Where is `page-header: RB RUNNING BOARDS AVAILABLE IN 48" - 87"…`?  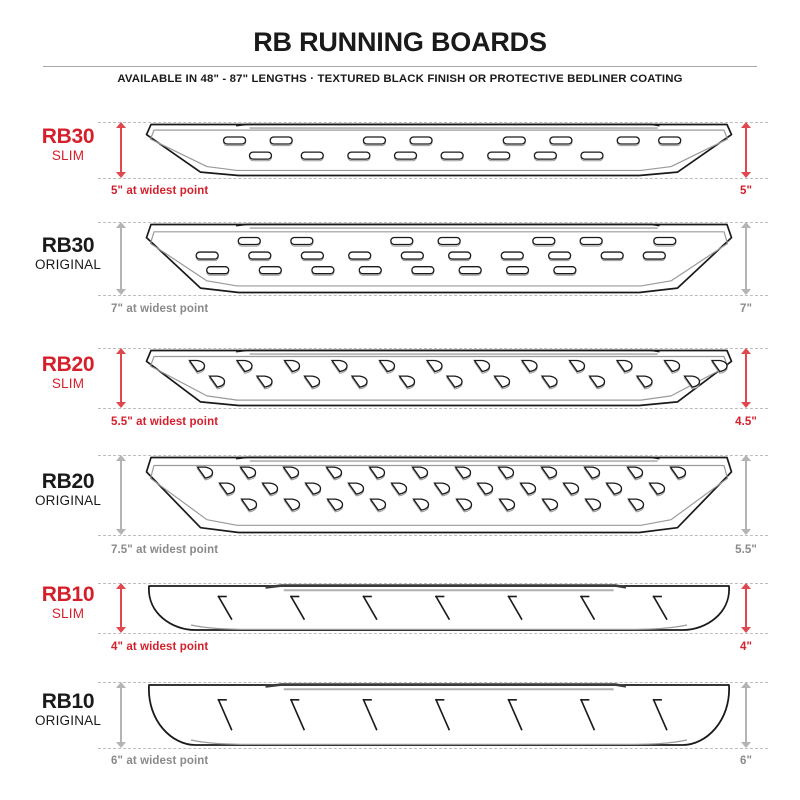
page-header: RB RUNNING BOARDS AVAILABLE IN 48" - 87"… is located at coordinates (400, 50).